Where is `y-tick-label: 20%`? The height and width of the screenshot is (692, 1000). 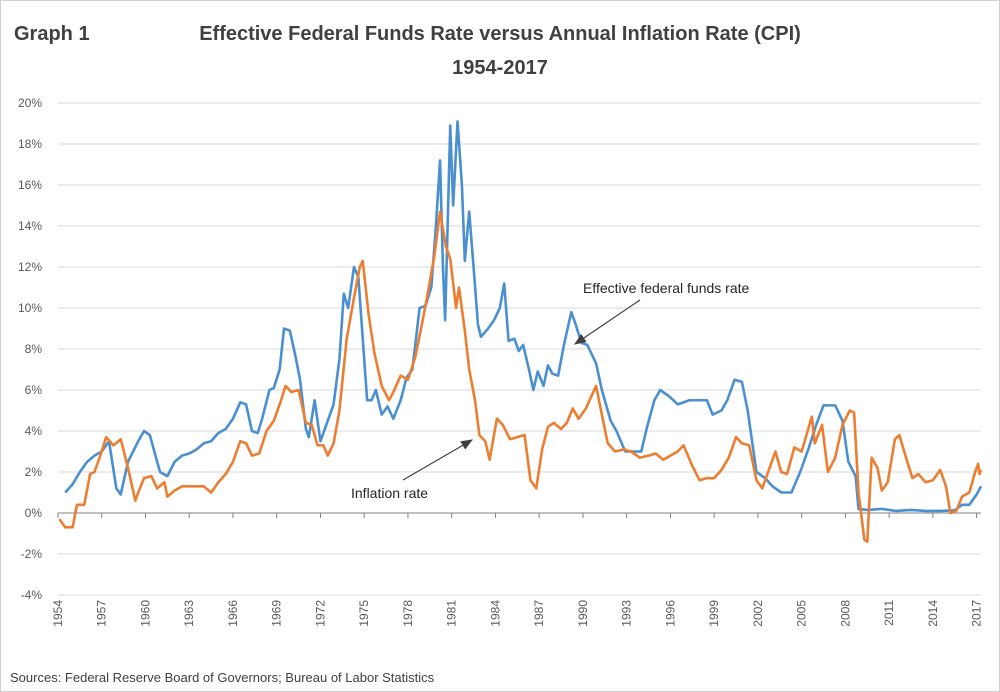 y-tick-label: 20% is located at coordinates (30, 103).